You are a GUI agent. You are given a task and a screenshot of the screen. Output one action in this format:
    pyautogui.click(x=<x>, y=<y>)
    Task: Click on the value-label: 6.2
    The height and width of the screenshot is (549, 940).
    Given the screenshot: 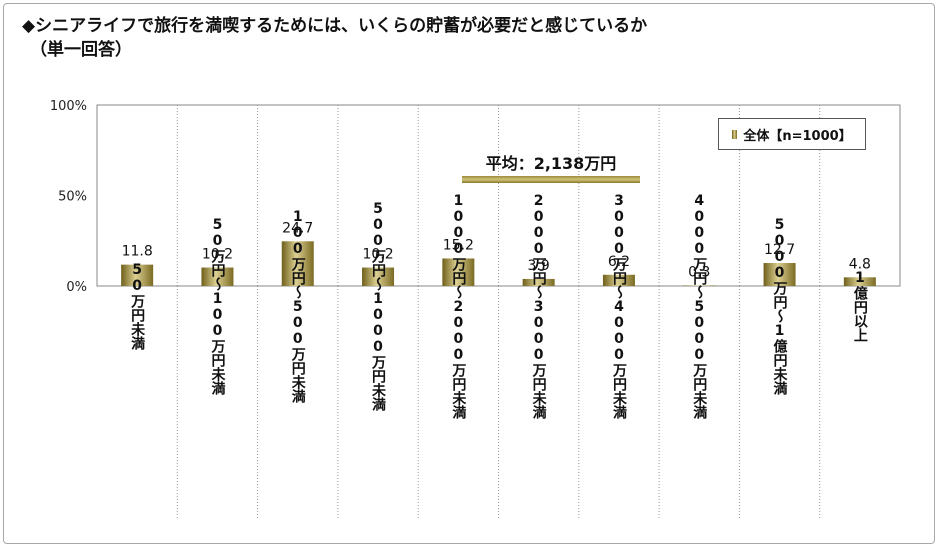 What is the action you would take?
    pyautogui.click(x=619, y=262)
    